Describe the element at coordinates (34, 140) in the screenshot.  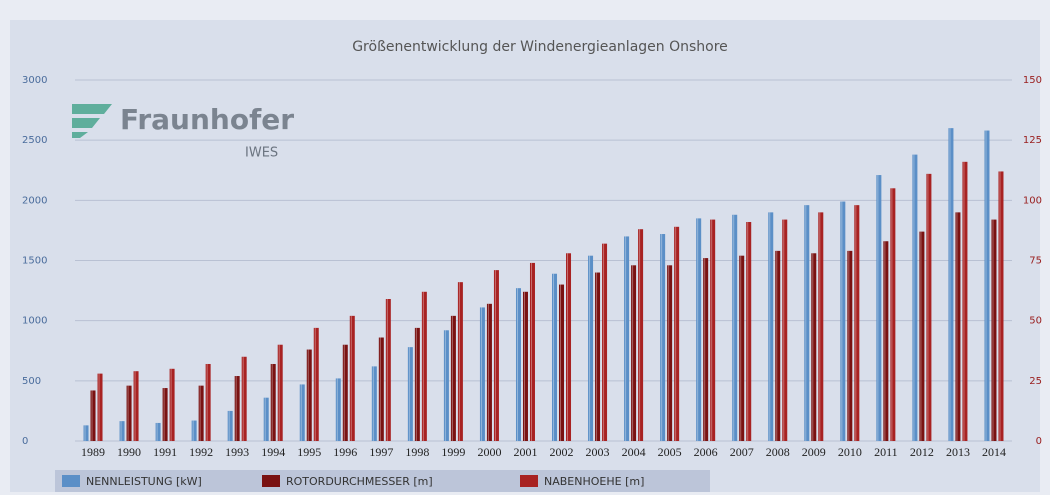
I see `y-tick-label: 2500` at that location.